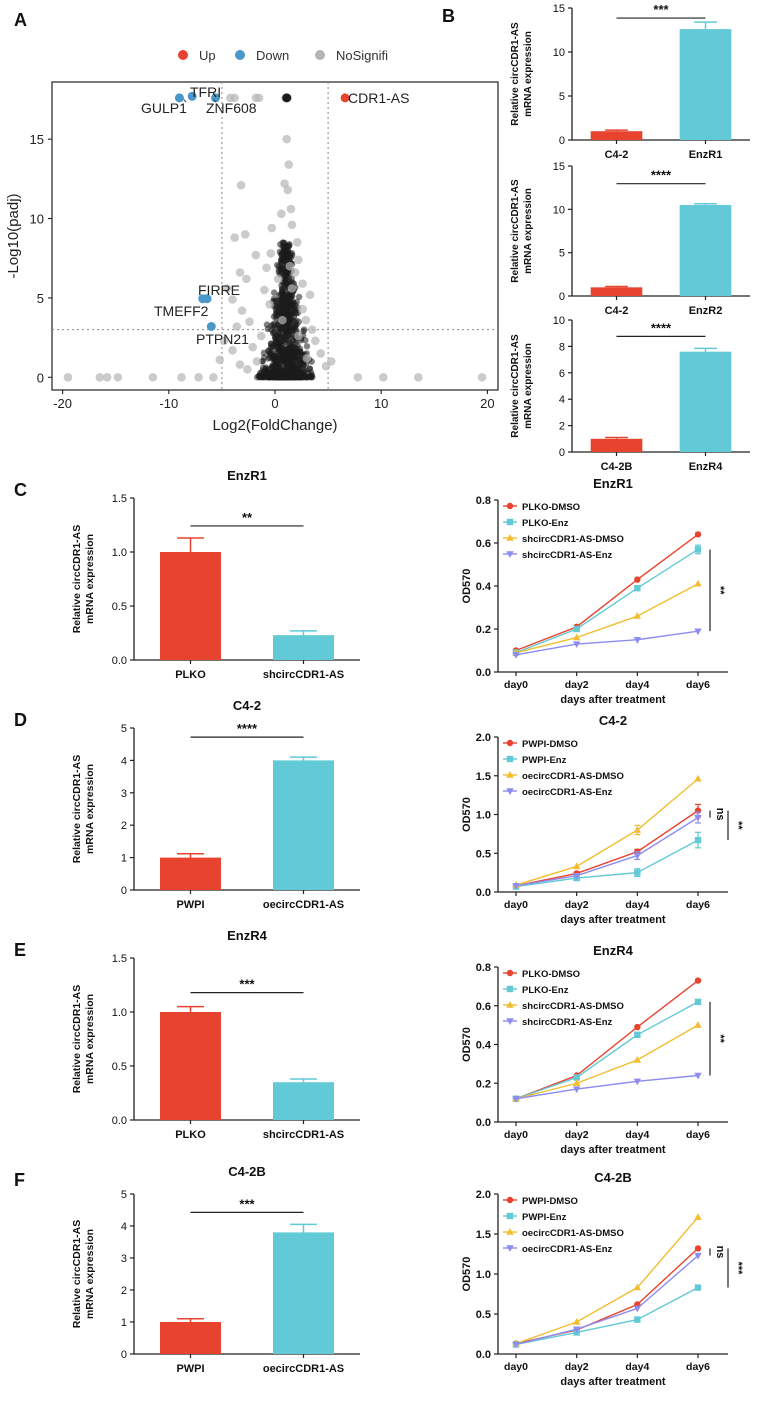 This screenshot has width=768, height=1402. I want to click on panel-letter: D, so click(20, 720).